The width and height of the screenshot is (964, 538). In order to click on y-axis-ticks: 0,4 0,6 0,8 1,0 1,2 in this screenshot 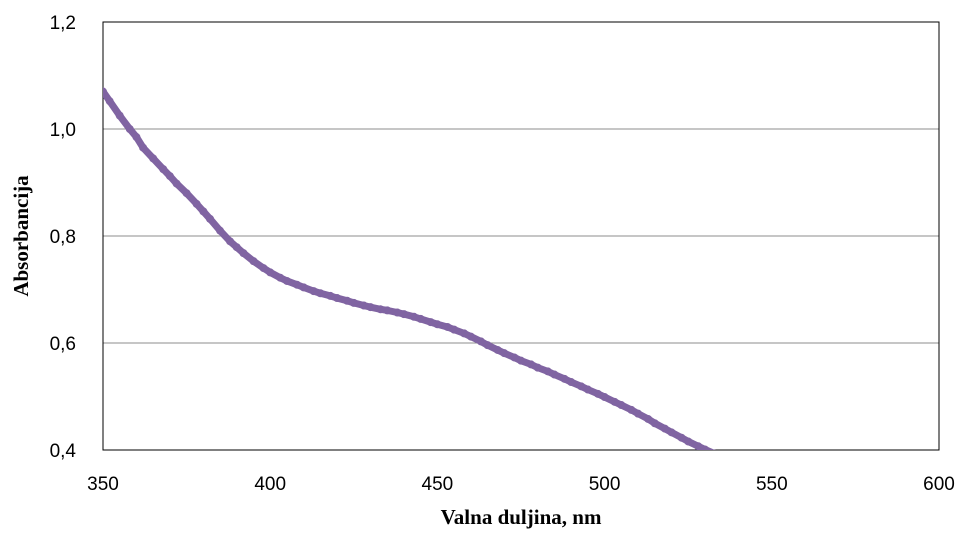, I will do `click(63, 237)`.